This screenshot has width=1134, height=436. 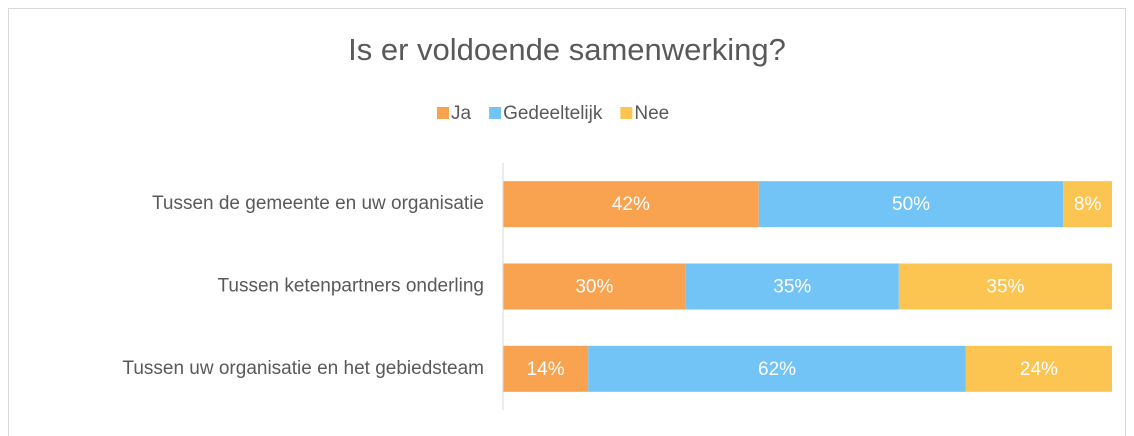 What do you see at coordinates (303, 368) in the screenshot?
I see `y-tick-label: Tussen uw organisatie en het gebiedsteam` at bounding box center [303, 368].